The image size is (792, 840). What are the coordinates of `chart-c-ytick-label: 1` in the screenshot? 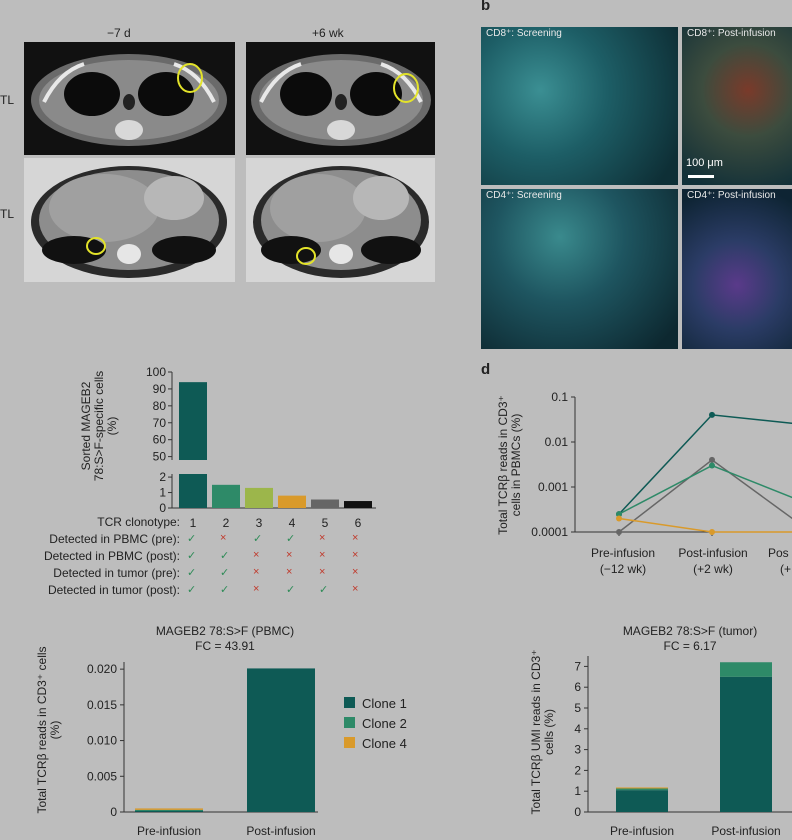 It's located at (162, 493).